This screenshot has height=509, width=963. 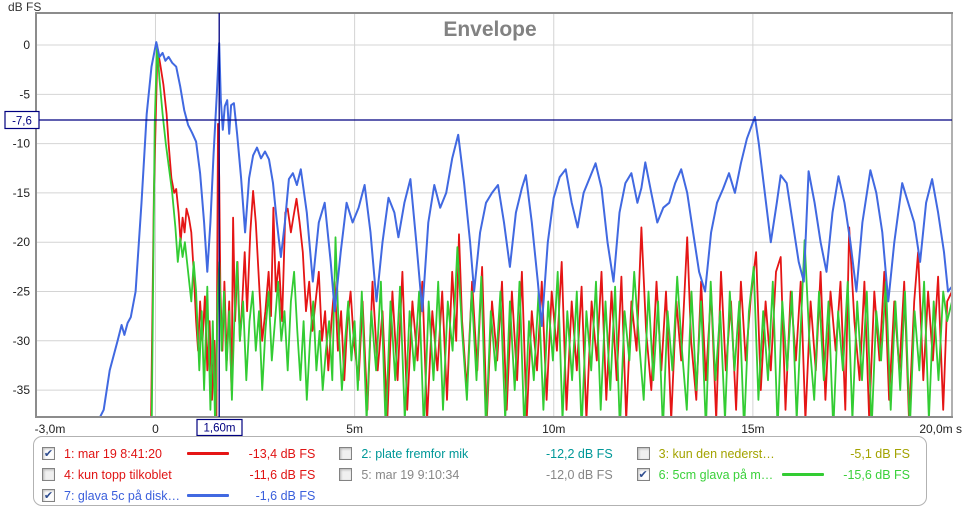 What do you see at coordinates (22, 341) in the screenshot?
I see `y-axis-tick-label: -30` at bounding box center [22, 341].